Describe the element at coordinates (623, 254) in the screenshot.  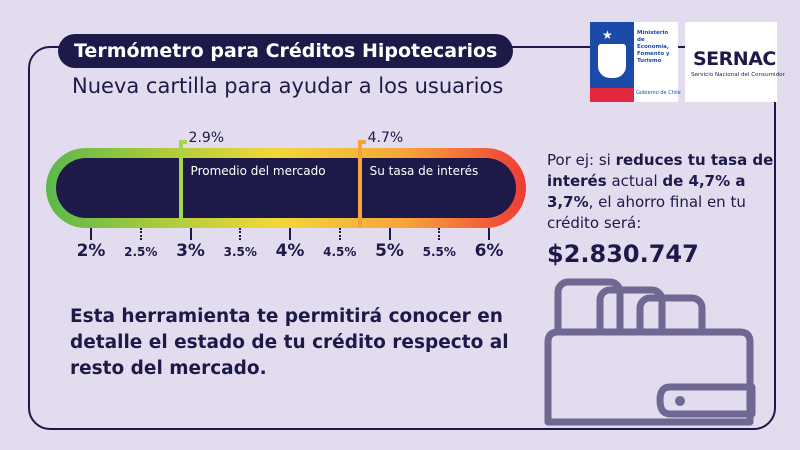
I see `savings-amount: $2.830.747` at that location.